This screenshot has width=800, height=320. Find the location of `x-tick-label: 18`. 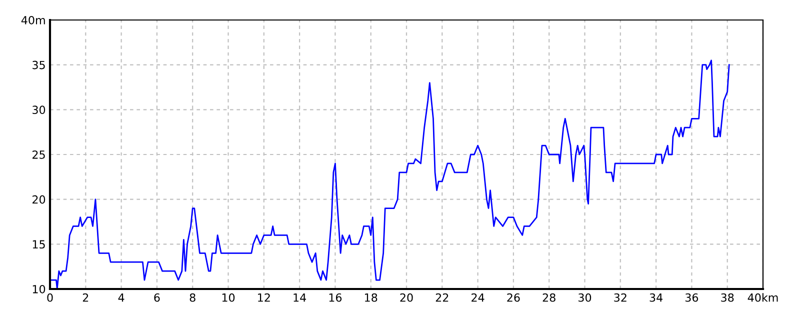

x-tick-label: 18 is located at coordinates (371, 297).